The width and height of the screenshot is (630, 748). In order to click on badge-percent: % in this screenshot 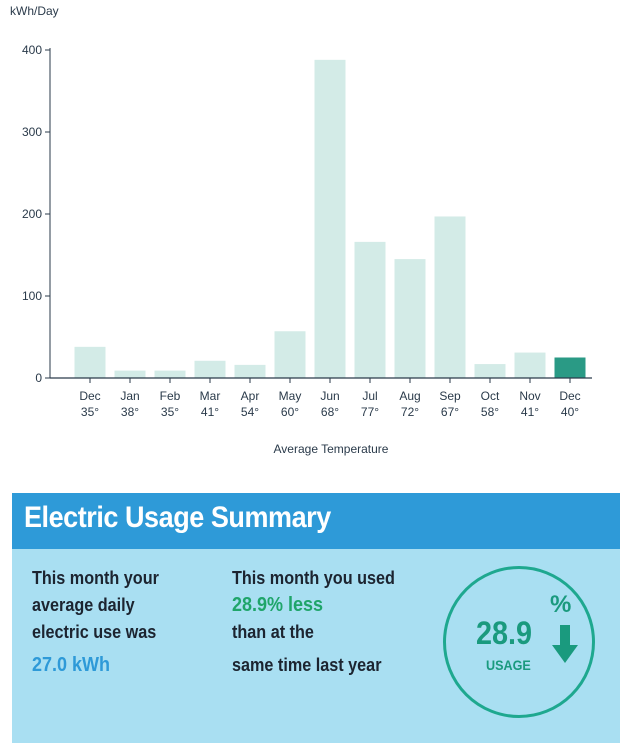, I will do `click(561, 604)`.